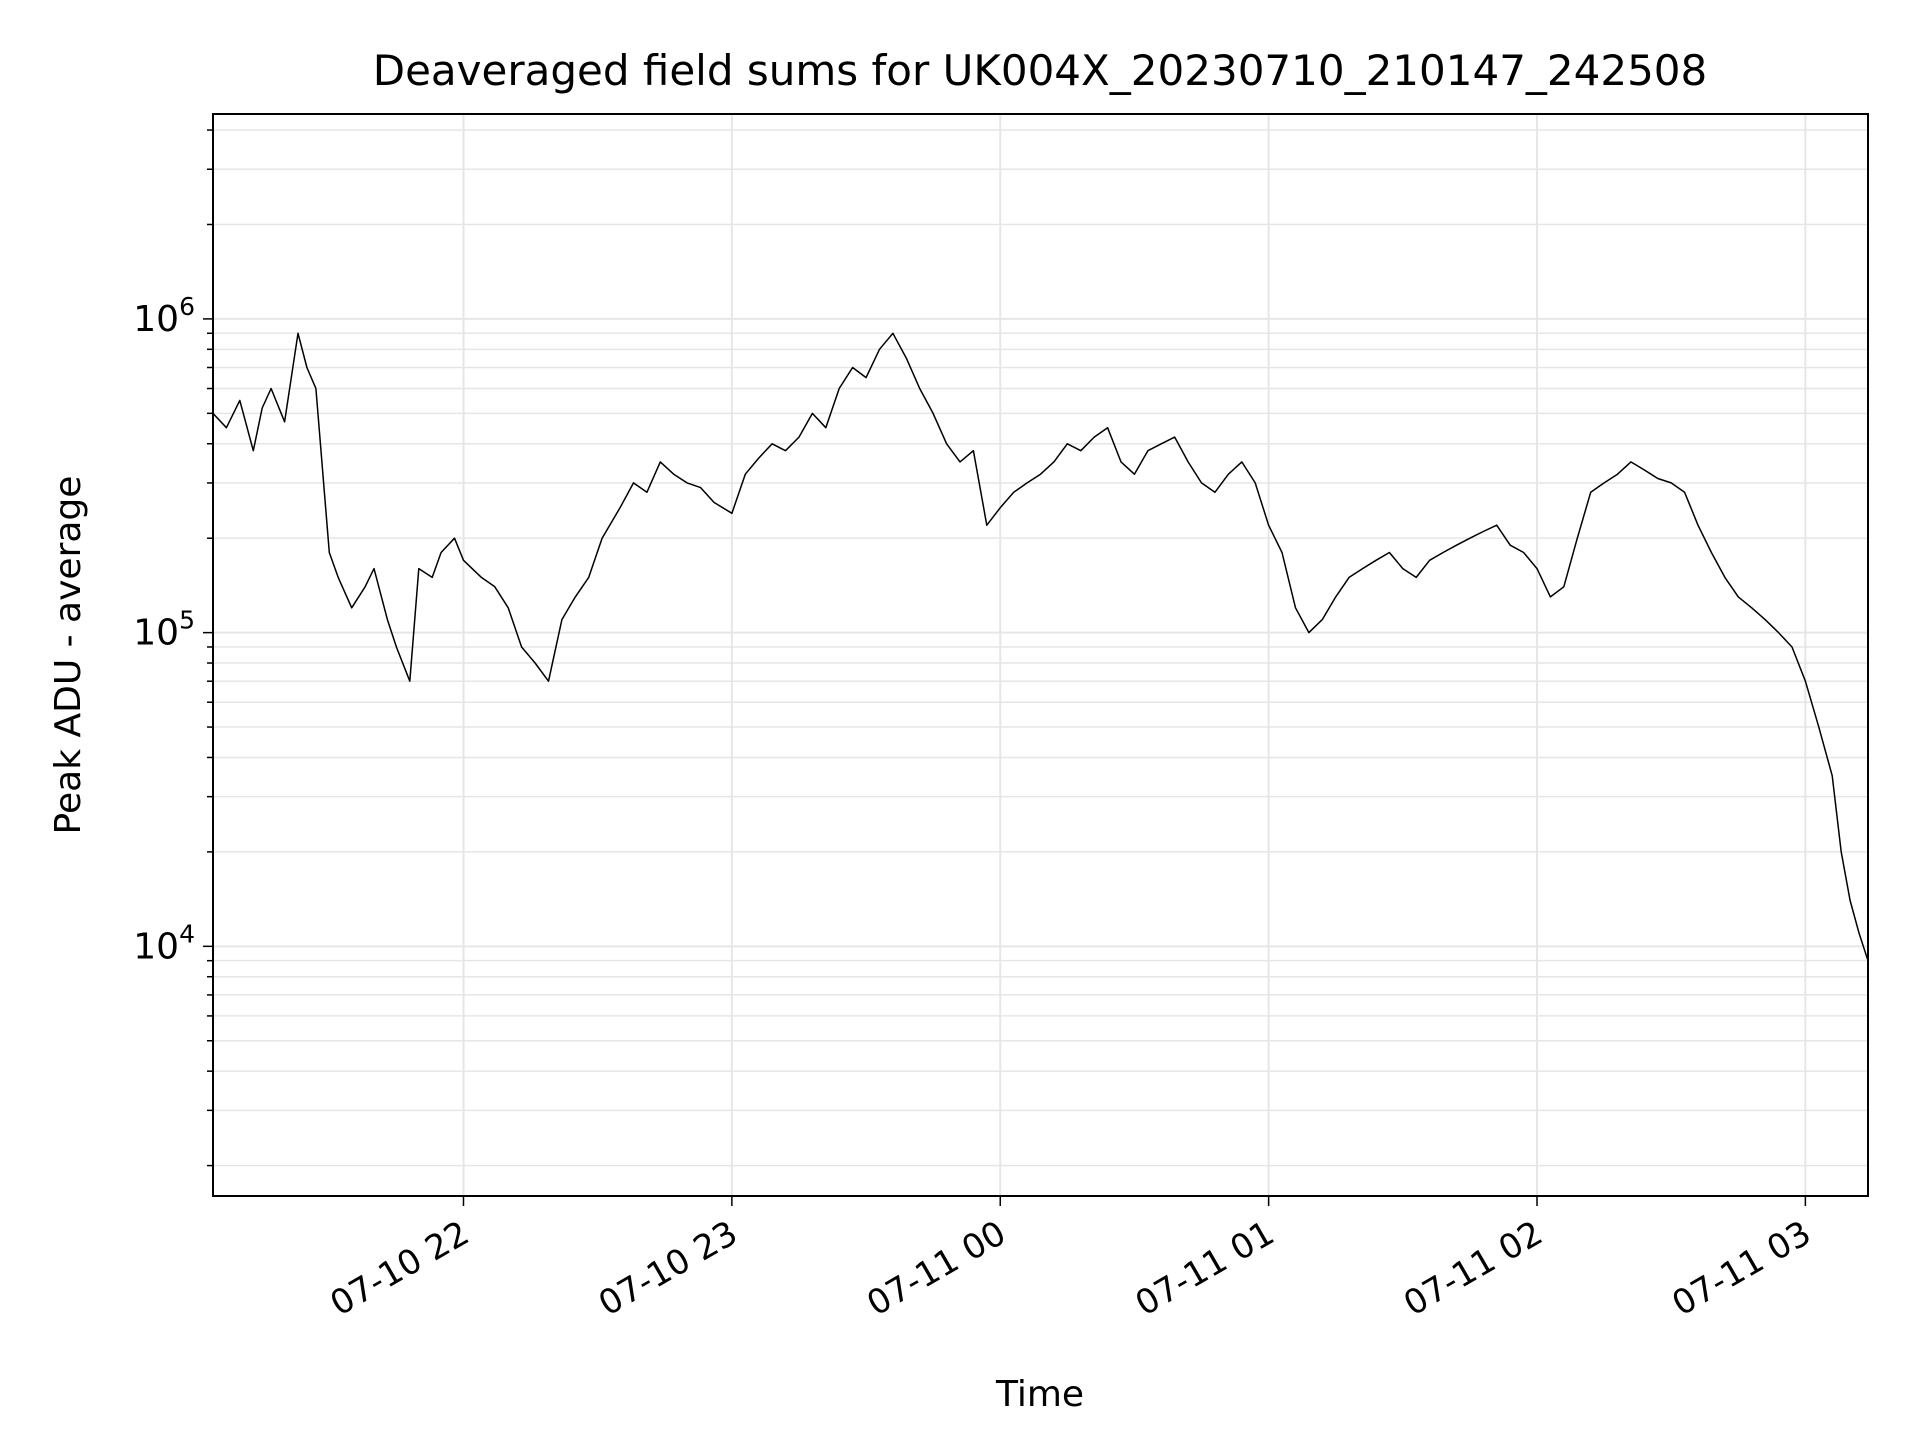  I want to click on x-axis-label: Time, so click(1039, 1394).